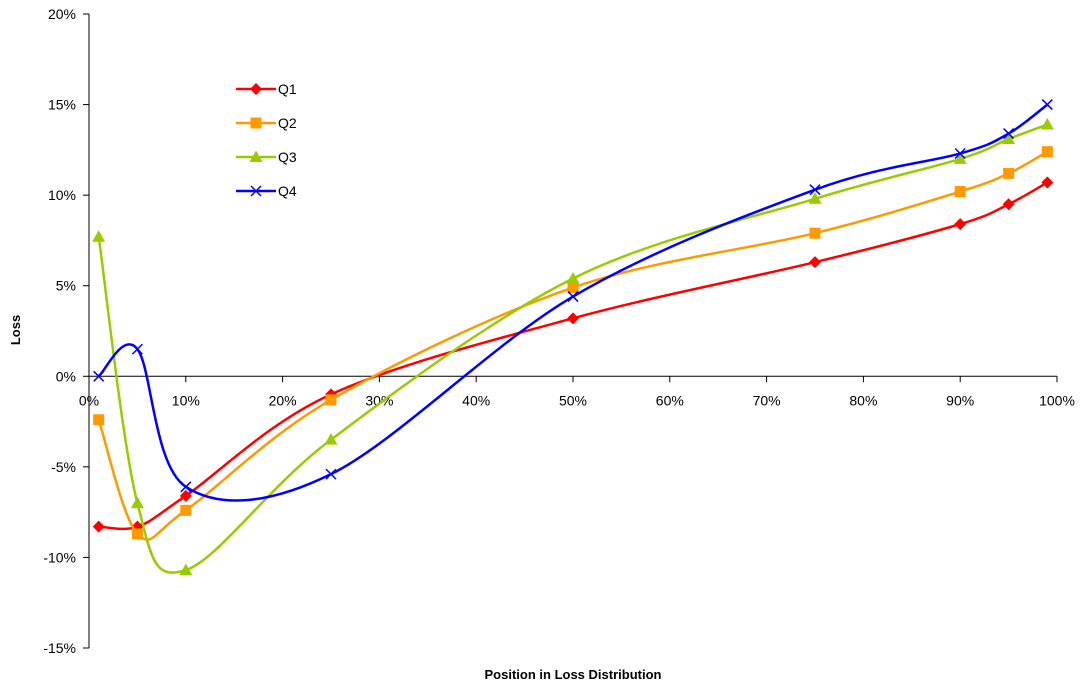 This screenshot has height=690, width=1084. What do you see at coordinates (62, 14) in the screenshot?
I see `y-tick-label: 20%` at bounding box center [62, 14].